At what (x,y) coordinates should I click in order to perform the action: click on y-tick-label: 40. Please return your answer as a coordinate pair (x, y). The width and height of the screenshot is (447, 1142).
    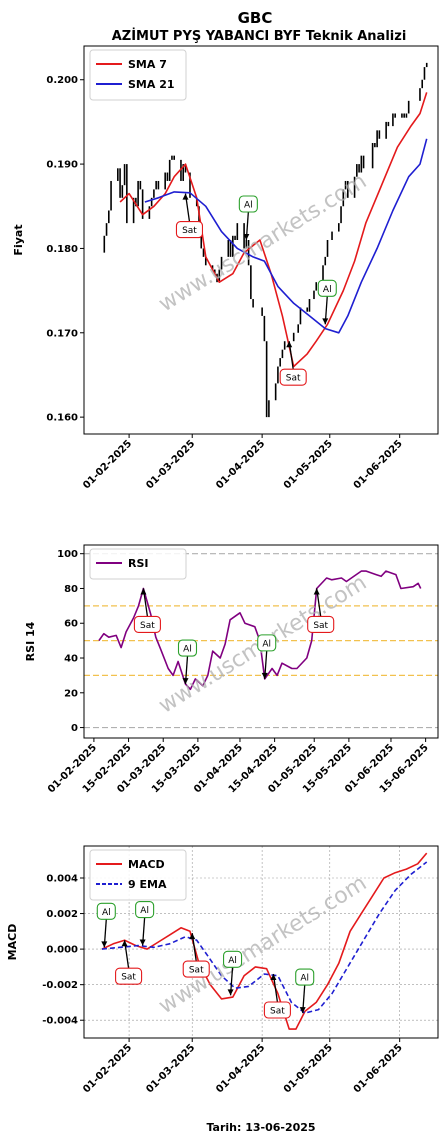
    Looking at the image, I should click on (71, 659).